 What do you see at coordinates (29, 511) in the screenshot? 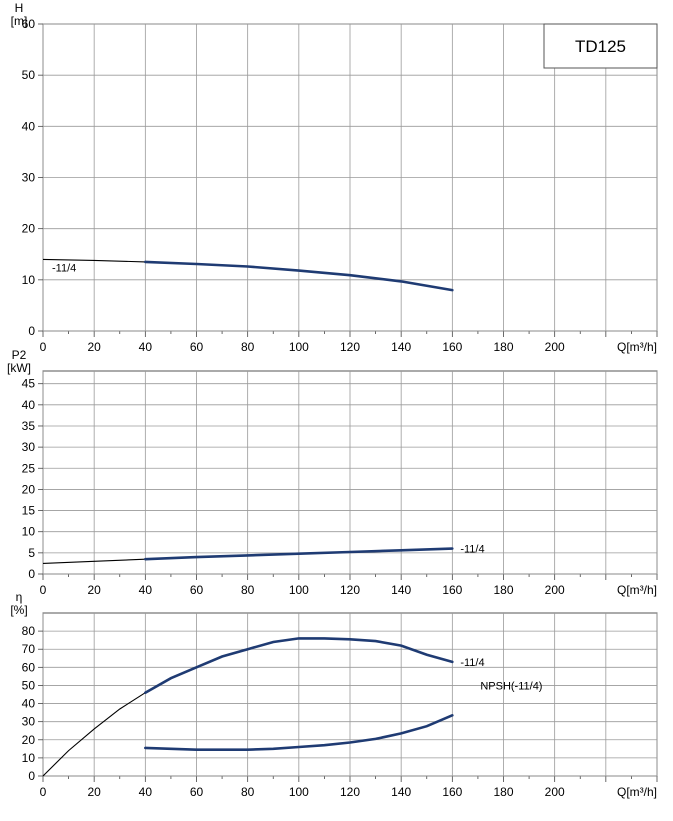
I see `y-tick-label: 15` at bounding box center [29, 511].